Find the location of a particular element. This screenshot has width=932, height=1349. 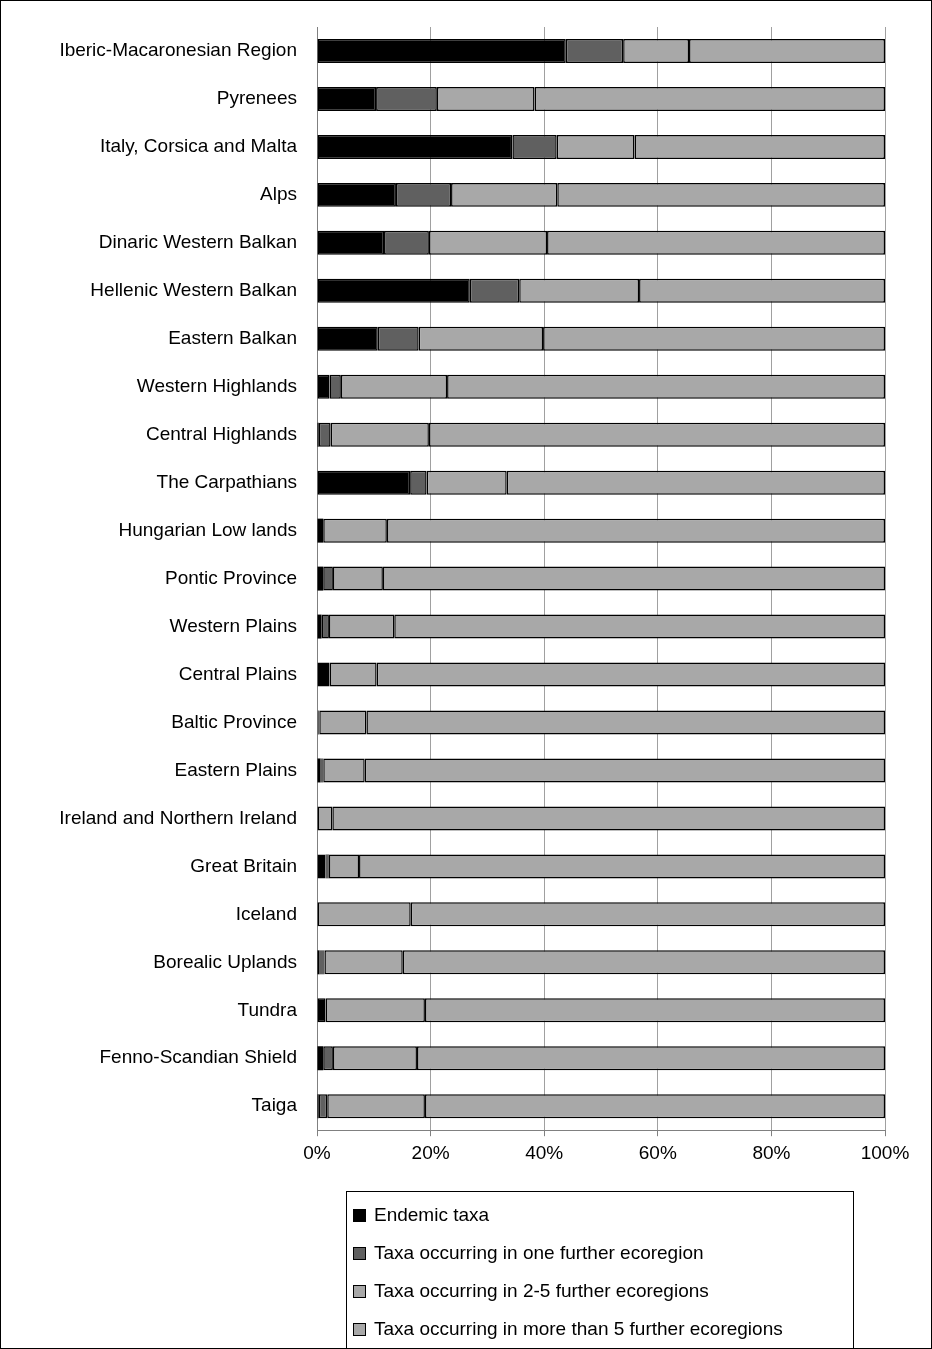

y-tick-label: Western Plains is located at coordinates (233, 625).